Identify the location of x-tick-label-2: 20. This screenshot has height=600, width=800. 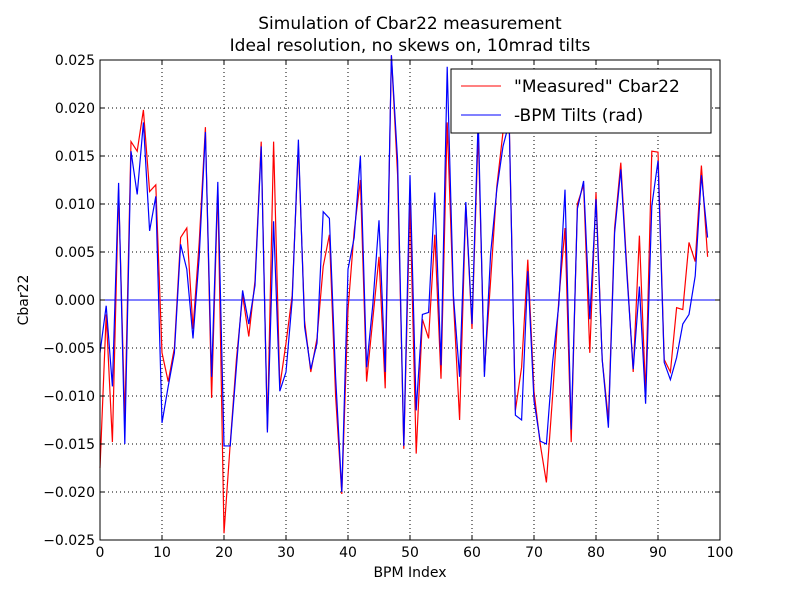
(224, 553).